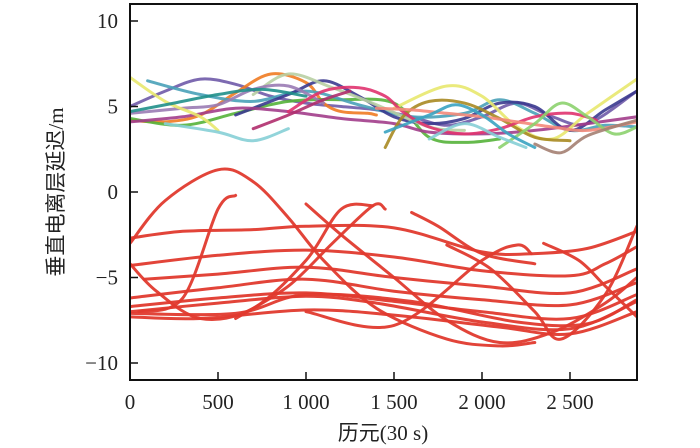  Describe the element at coordinates (130, 402) in the screenshot. I see `x-tick-label: 0` at that location.